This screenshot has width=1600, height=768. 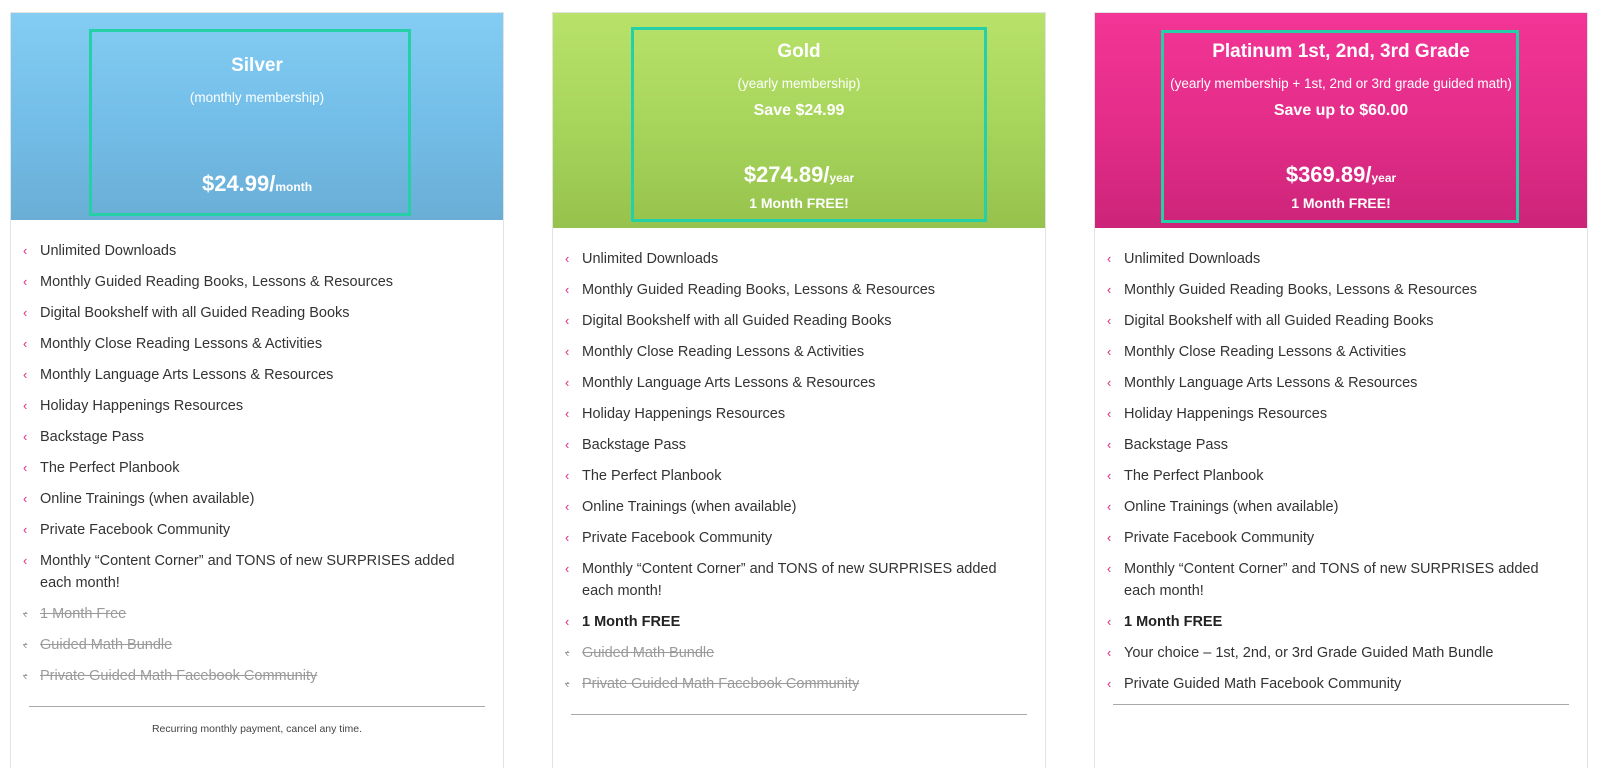 What do you see at coordinates (1340, 414) in the screenshot?
I see `feature-item: ‹ Holiday Happenings Resources` at bounding box center [1340, 414].